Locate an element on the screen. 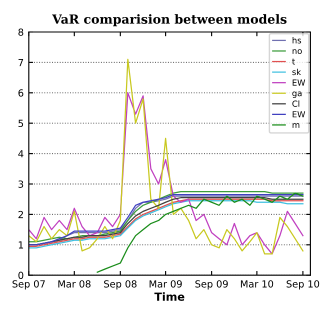 The height and width of the screenshot is (320, 320). x-tick-label: Sep 10 is located at coordinates (303, 285).